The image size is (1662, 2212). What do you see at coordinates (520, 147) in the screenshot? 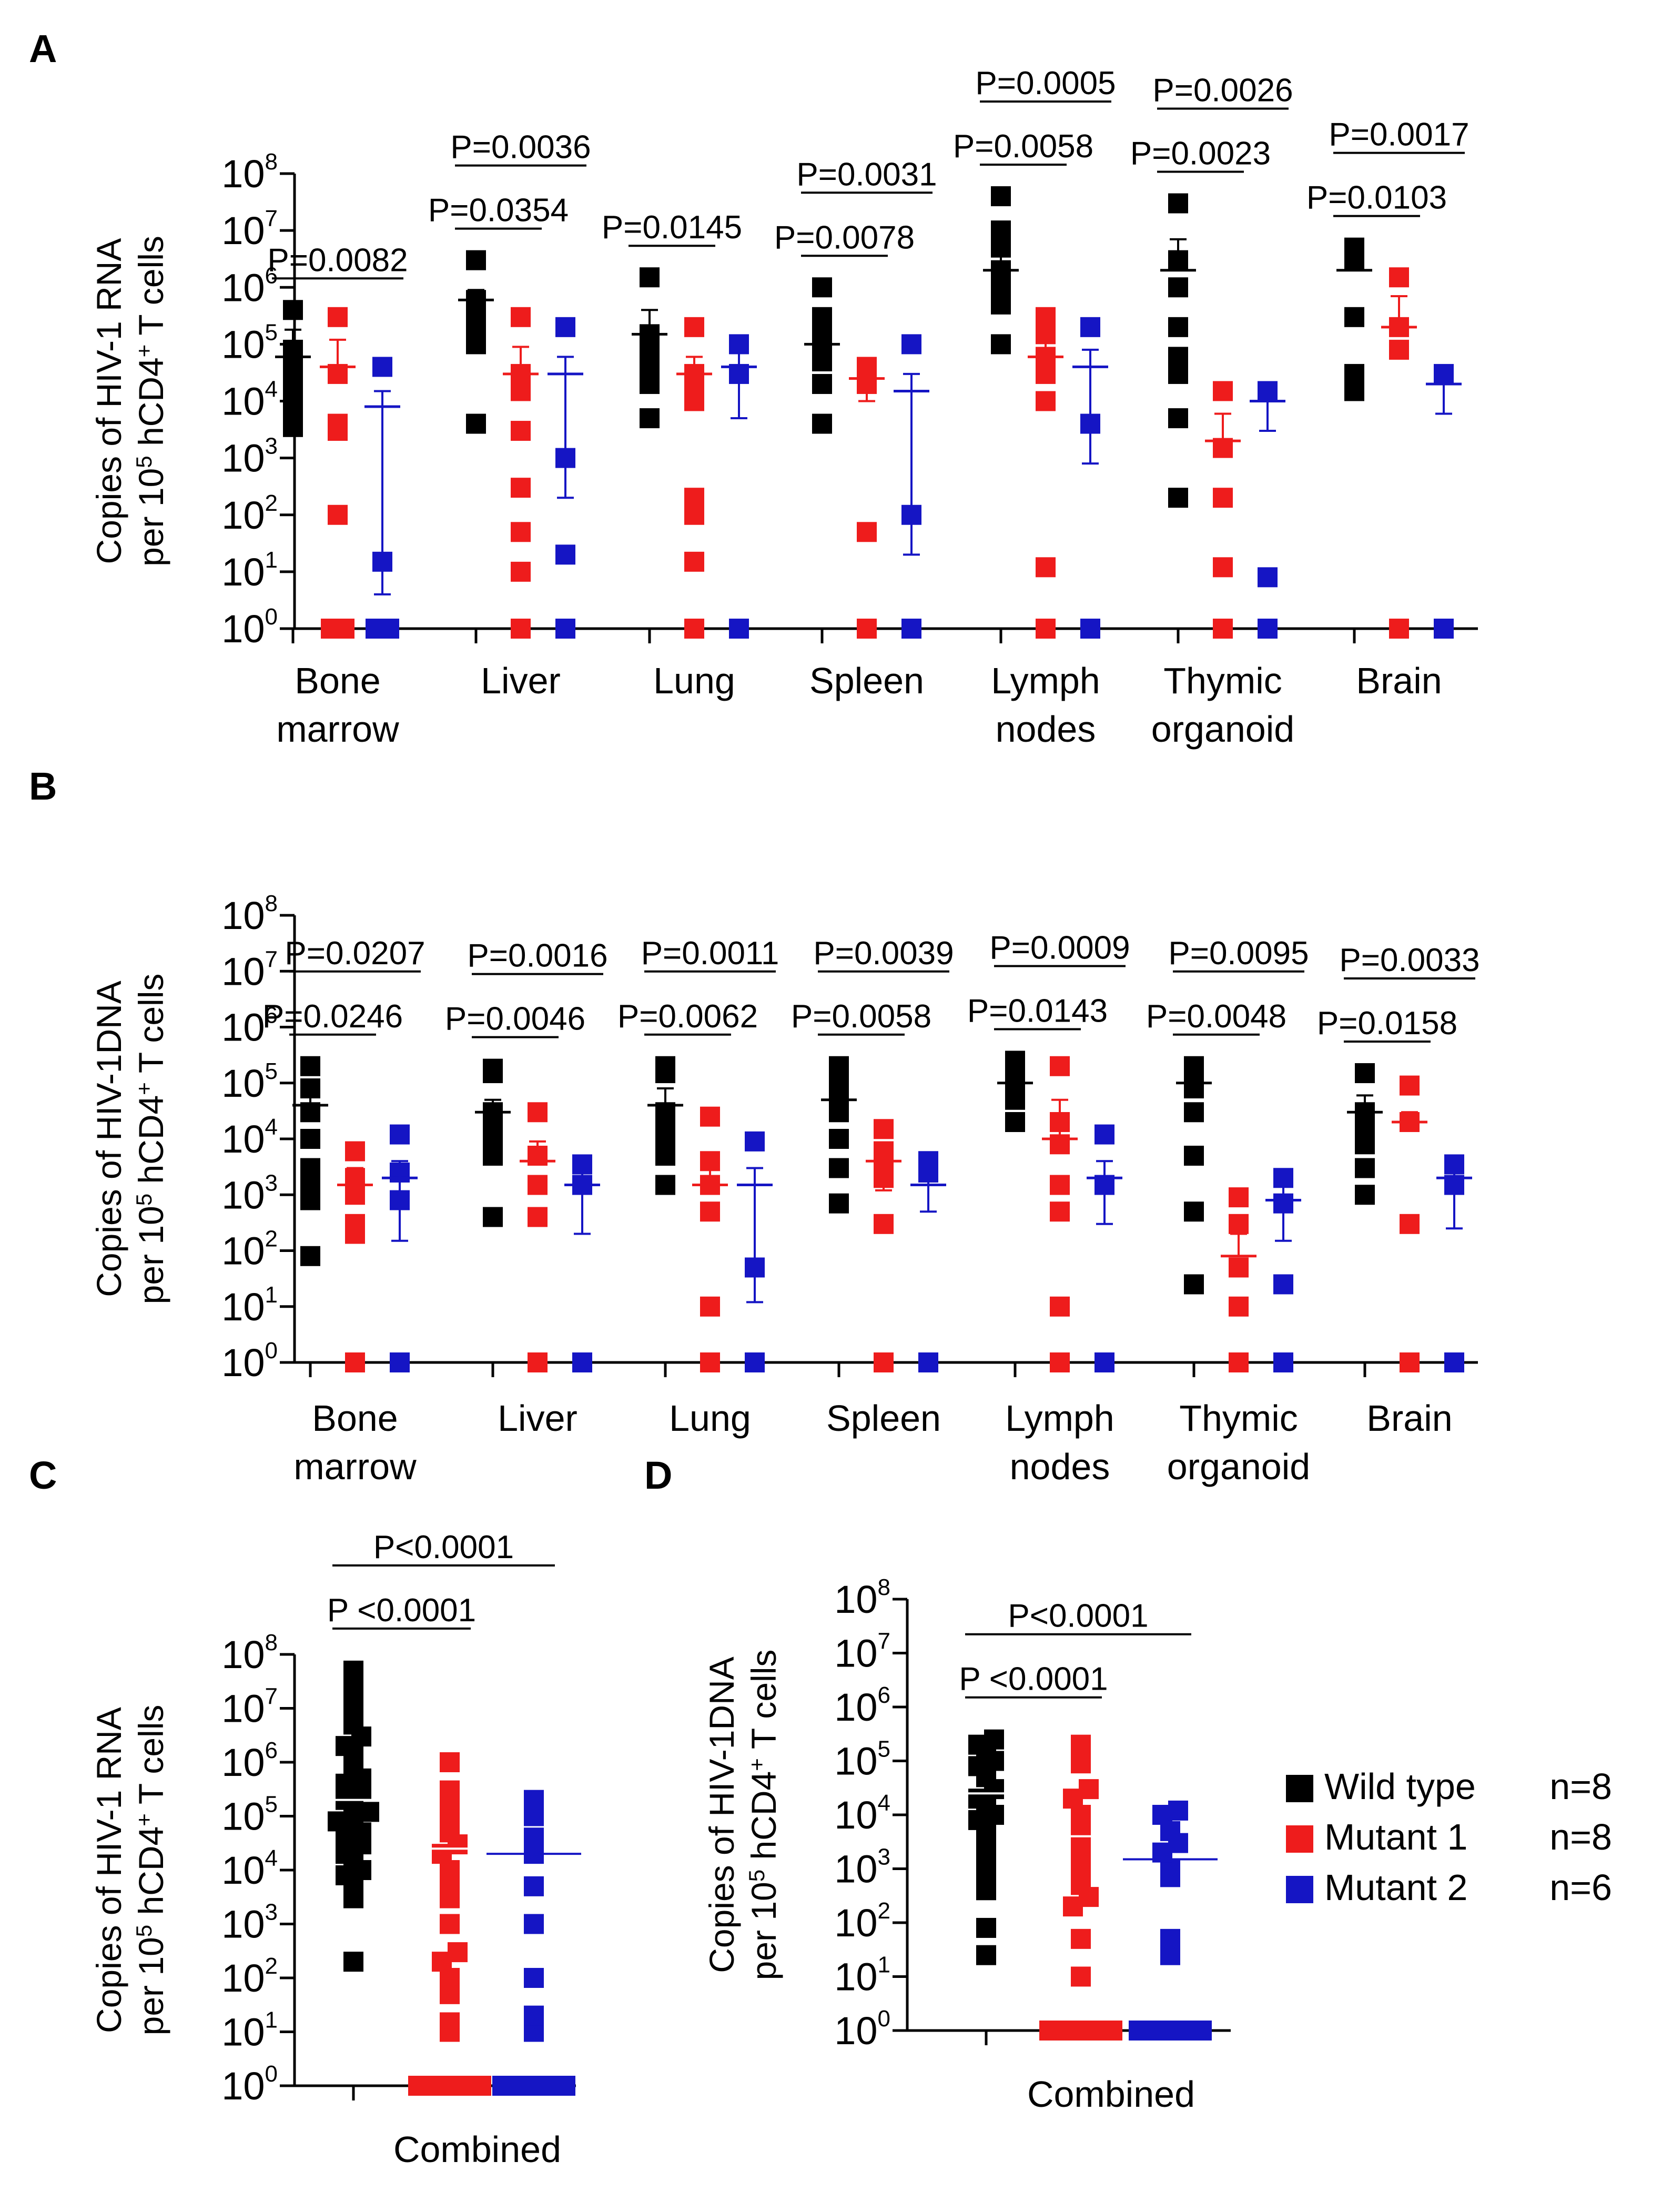
I see `p-value-label: P=0.0036` at bounding box center [520, 147].